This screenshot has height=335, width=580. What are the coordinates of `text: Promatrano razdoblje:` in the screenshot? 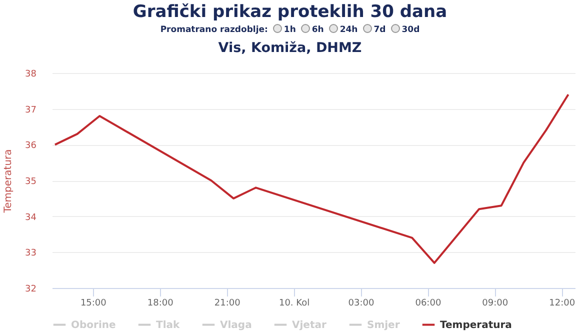 It's located at (214, 30).